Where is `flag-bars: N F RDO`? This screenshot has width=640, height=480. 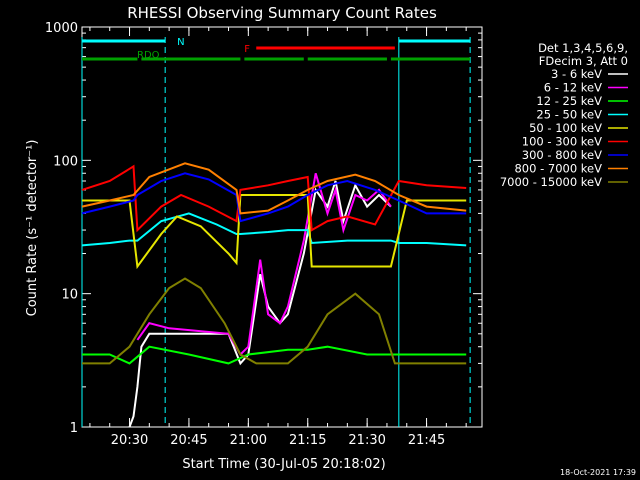 flag-bars: N F RDO is located at coordinates (276, 49).